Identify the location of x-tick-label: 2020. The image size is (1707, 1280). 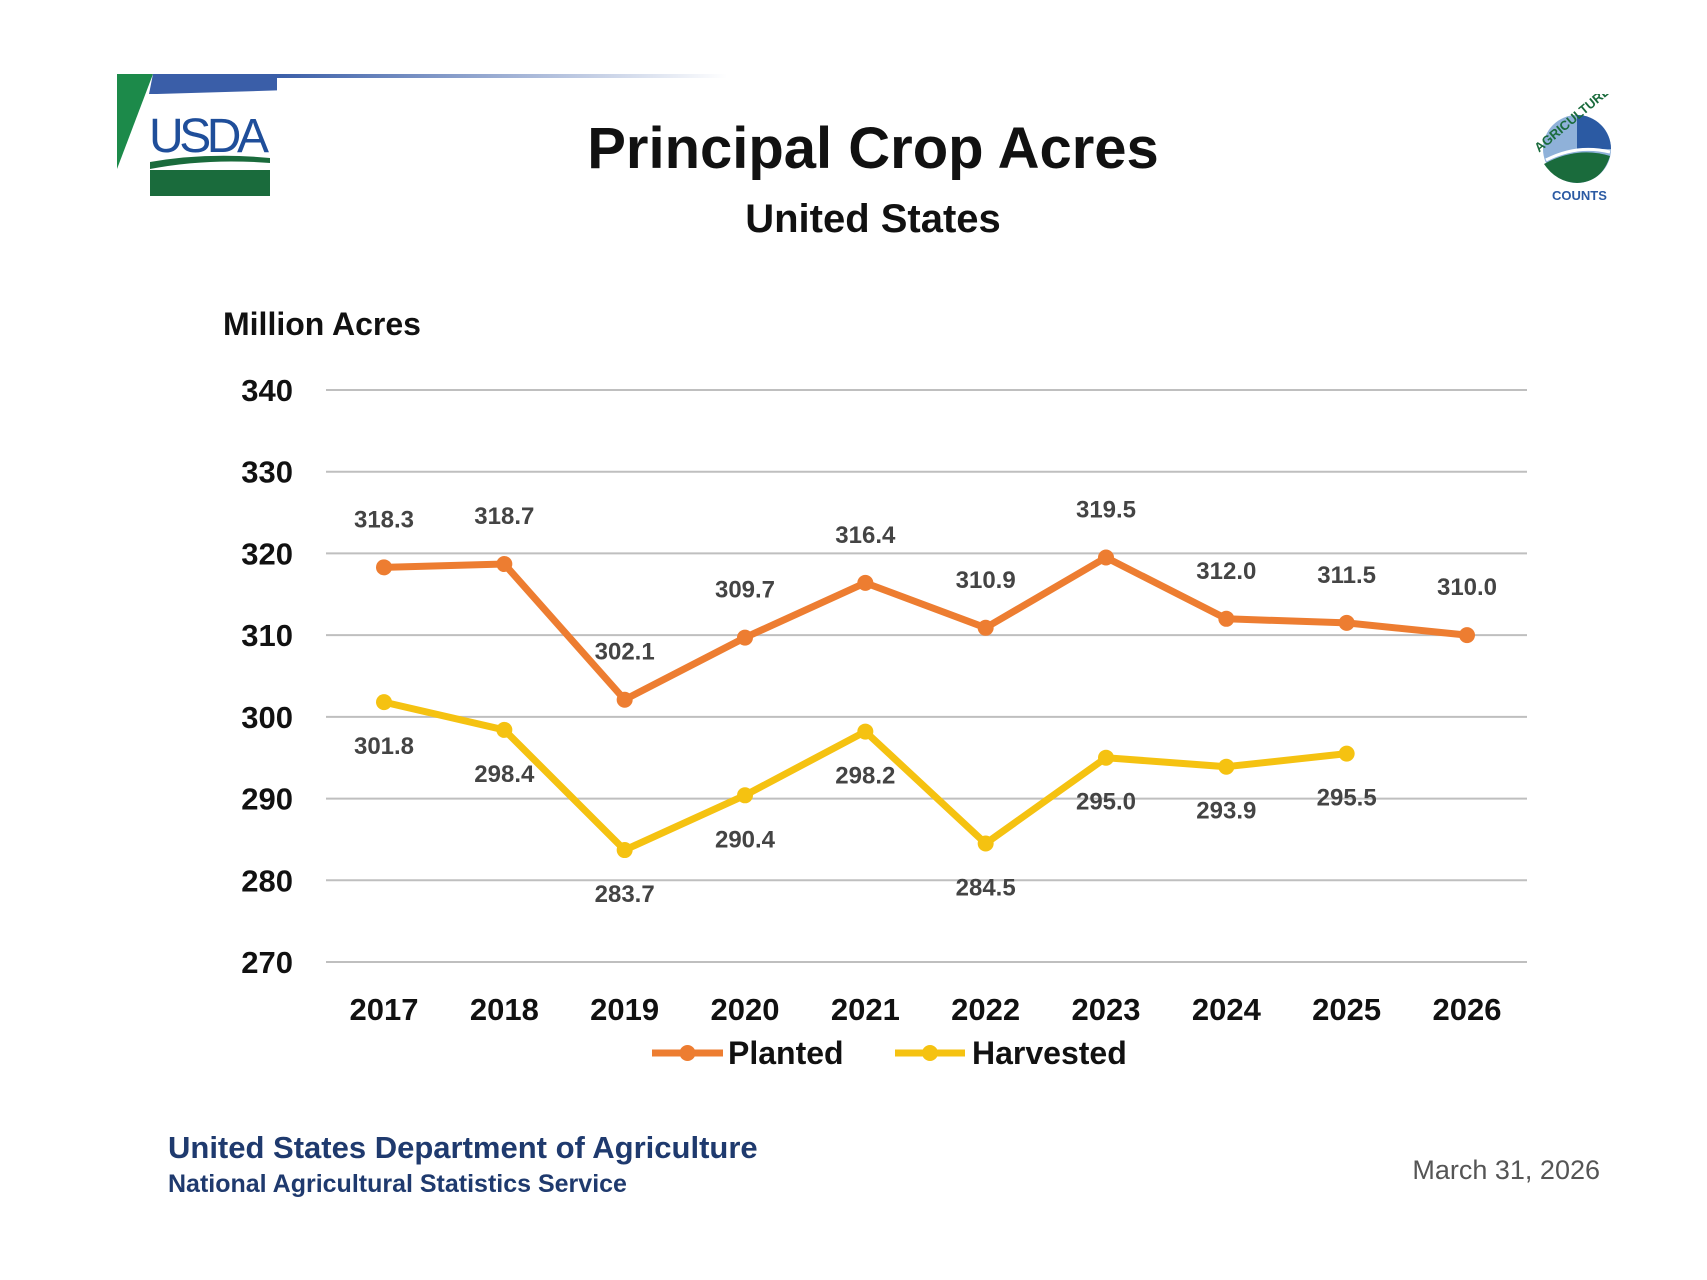
(745, 1009).